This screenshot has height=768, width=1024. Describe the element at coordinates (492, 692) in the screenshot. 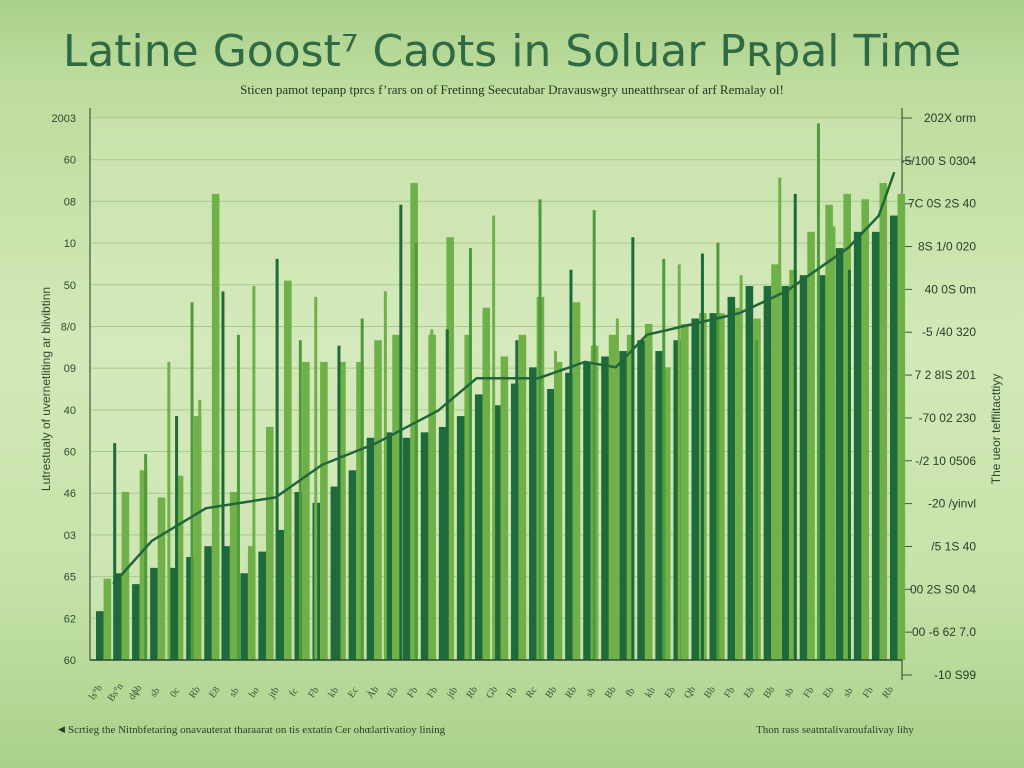

I see `x-tick-label: Gb` at that location.